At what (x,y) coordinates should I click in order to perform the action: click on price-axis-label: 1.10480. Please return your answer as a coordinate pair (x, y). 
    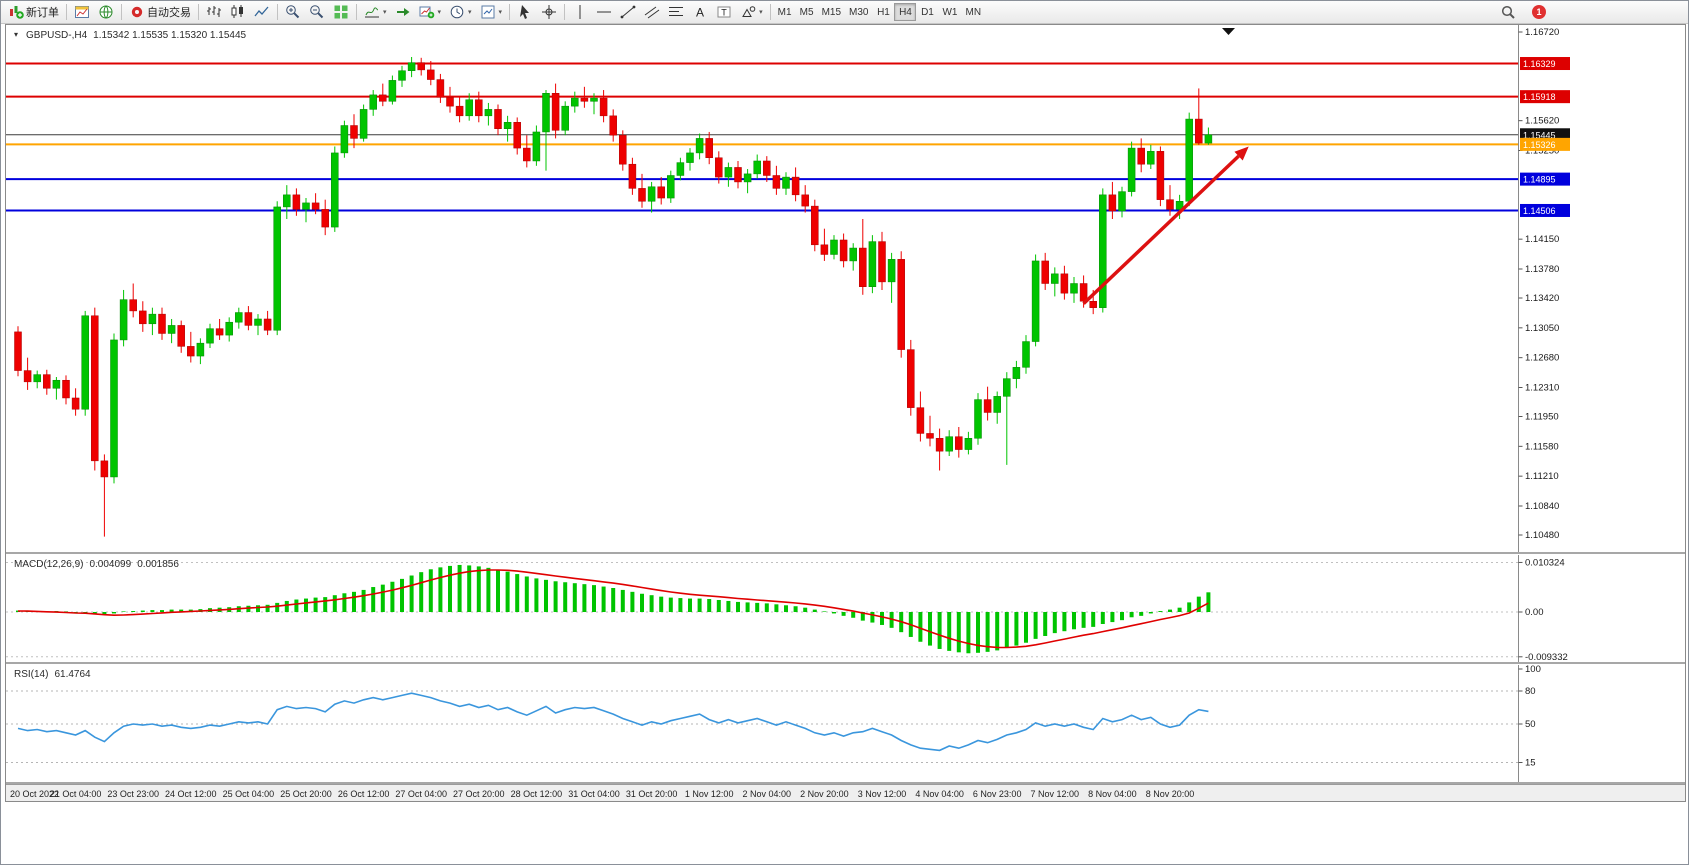
    Looking at the image, I should click on (1542, 535).